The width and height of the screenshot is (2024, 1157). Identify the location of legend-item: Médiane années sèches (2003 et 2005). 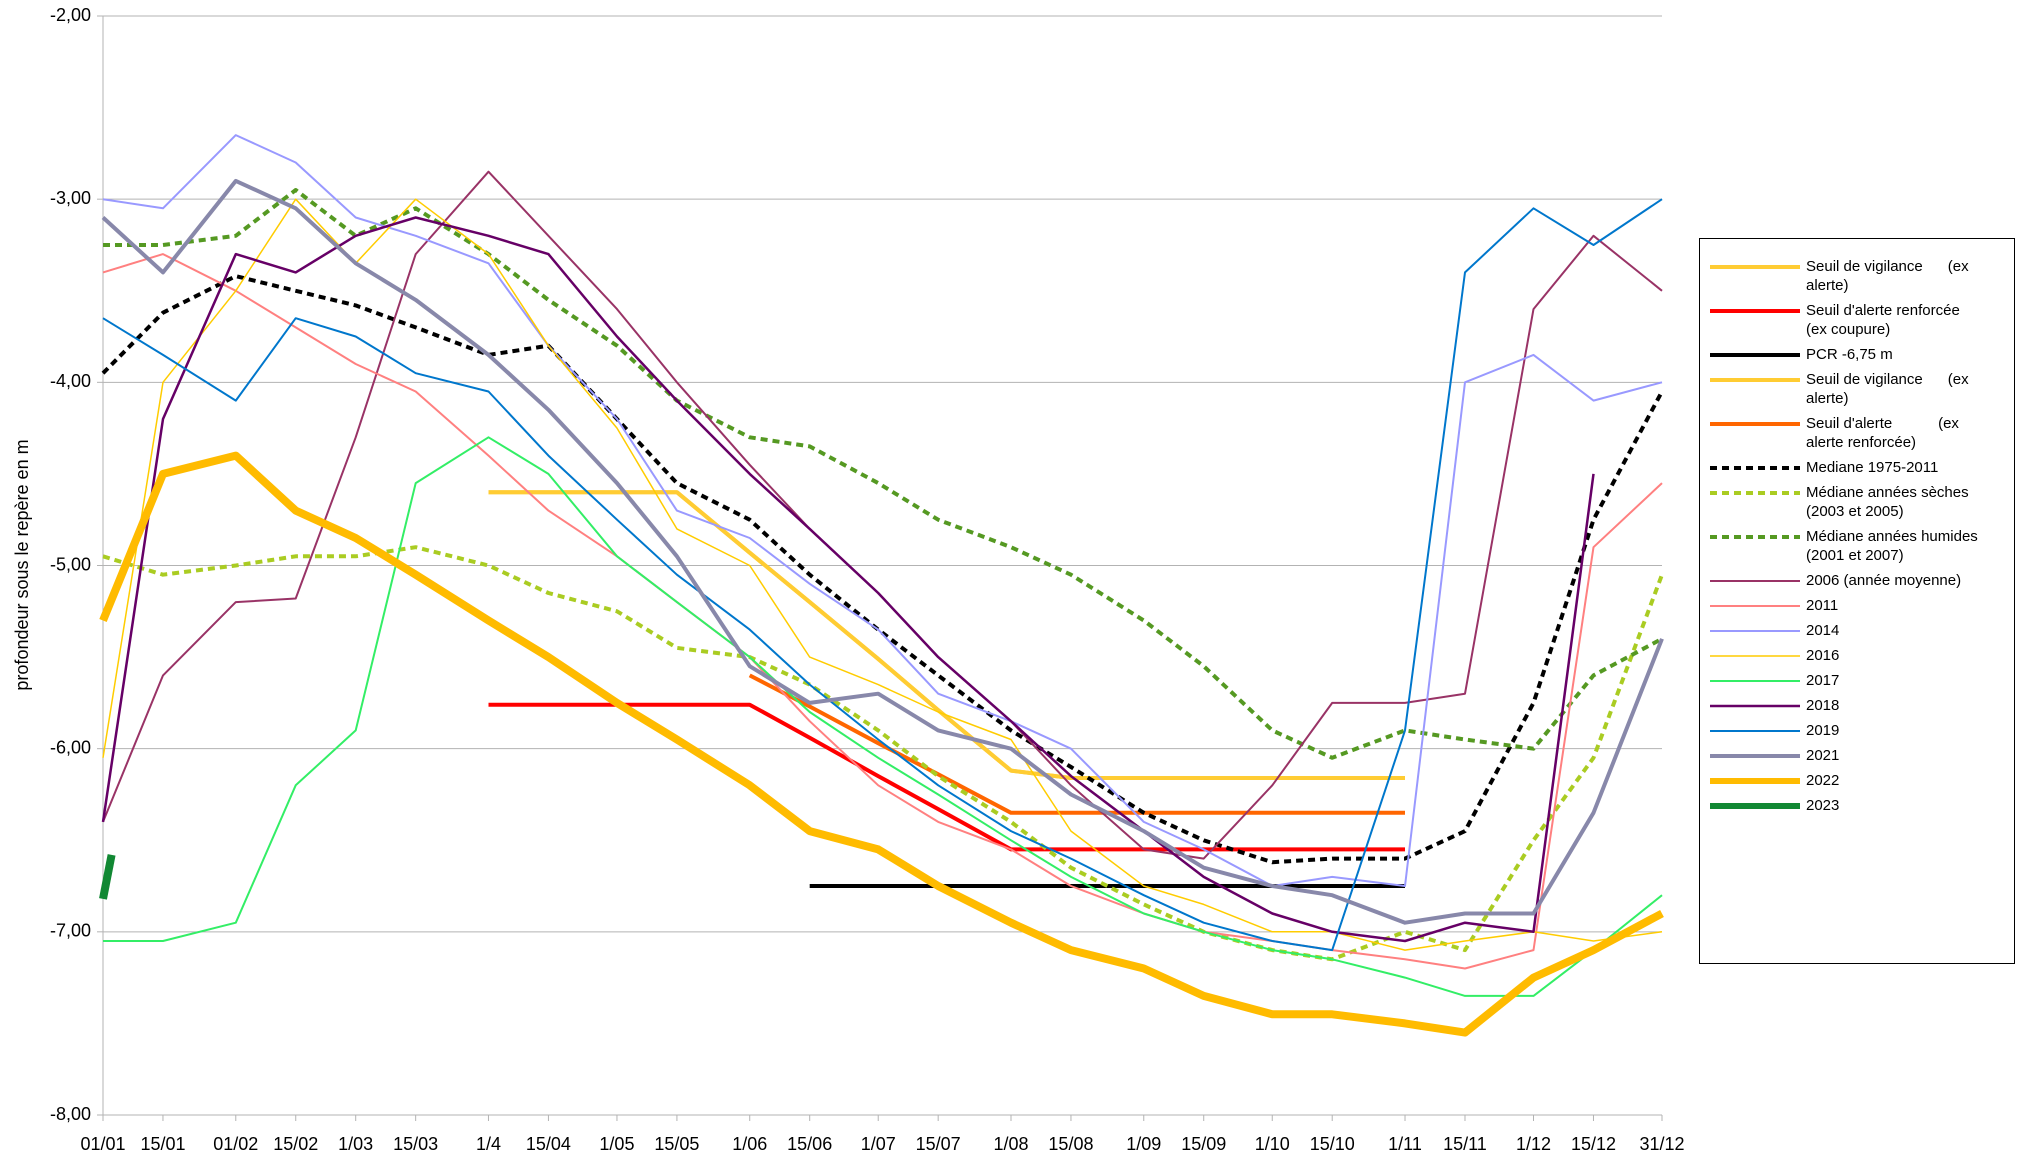
(1857, 502).